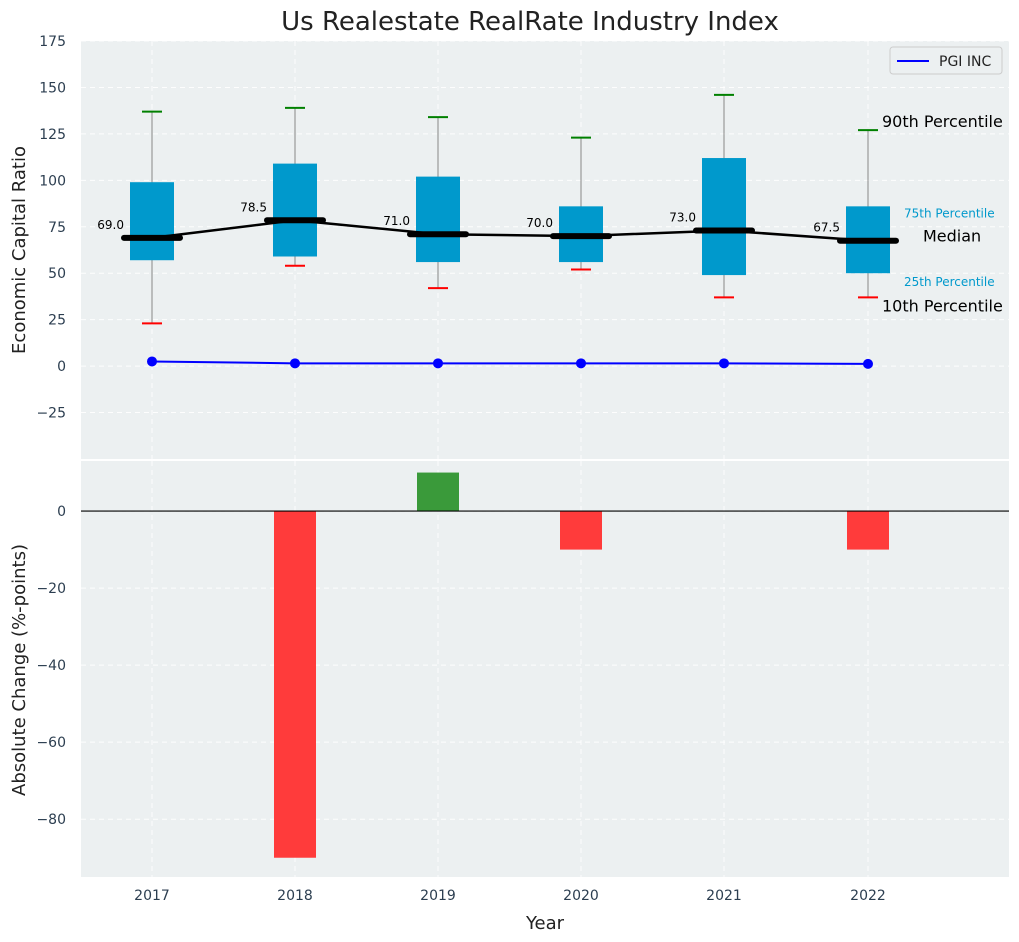 Image resolution: width=1019 pixels, height=942 pixels. What do you see at coordinates (539, 223) in the screenshot?
I see `median-value-label: 70.0` at bounding box center [539, 223].